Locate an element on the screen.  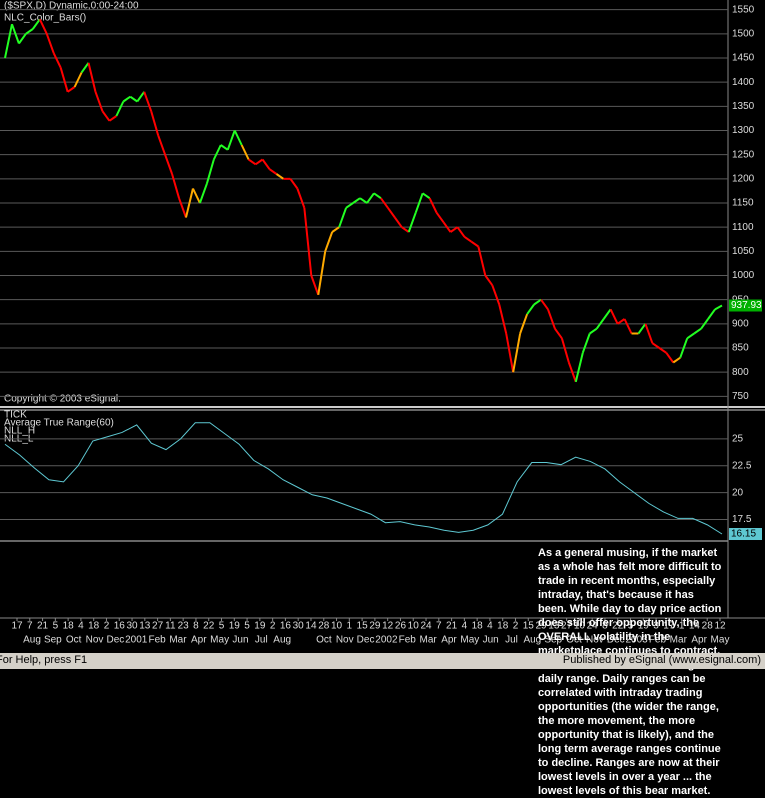
y-tick-label: 1100 is located at coordinates (743, 227).